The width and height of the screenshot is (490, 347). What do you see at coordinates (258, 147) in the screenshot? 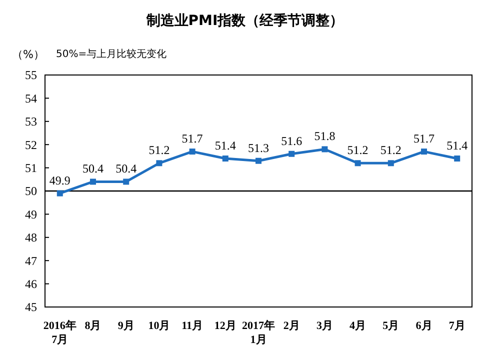
I see `data-label: 51.3` at bounding box center [258, 147].